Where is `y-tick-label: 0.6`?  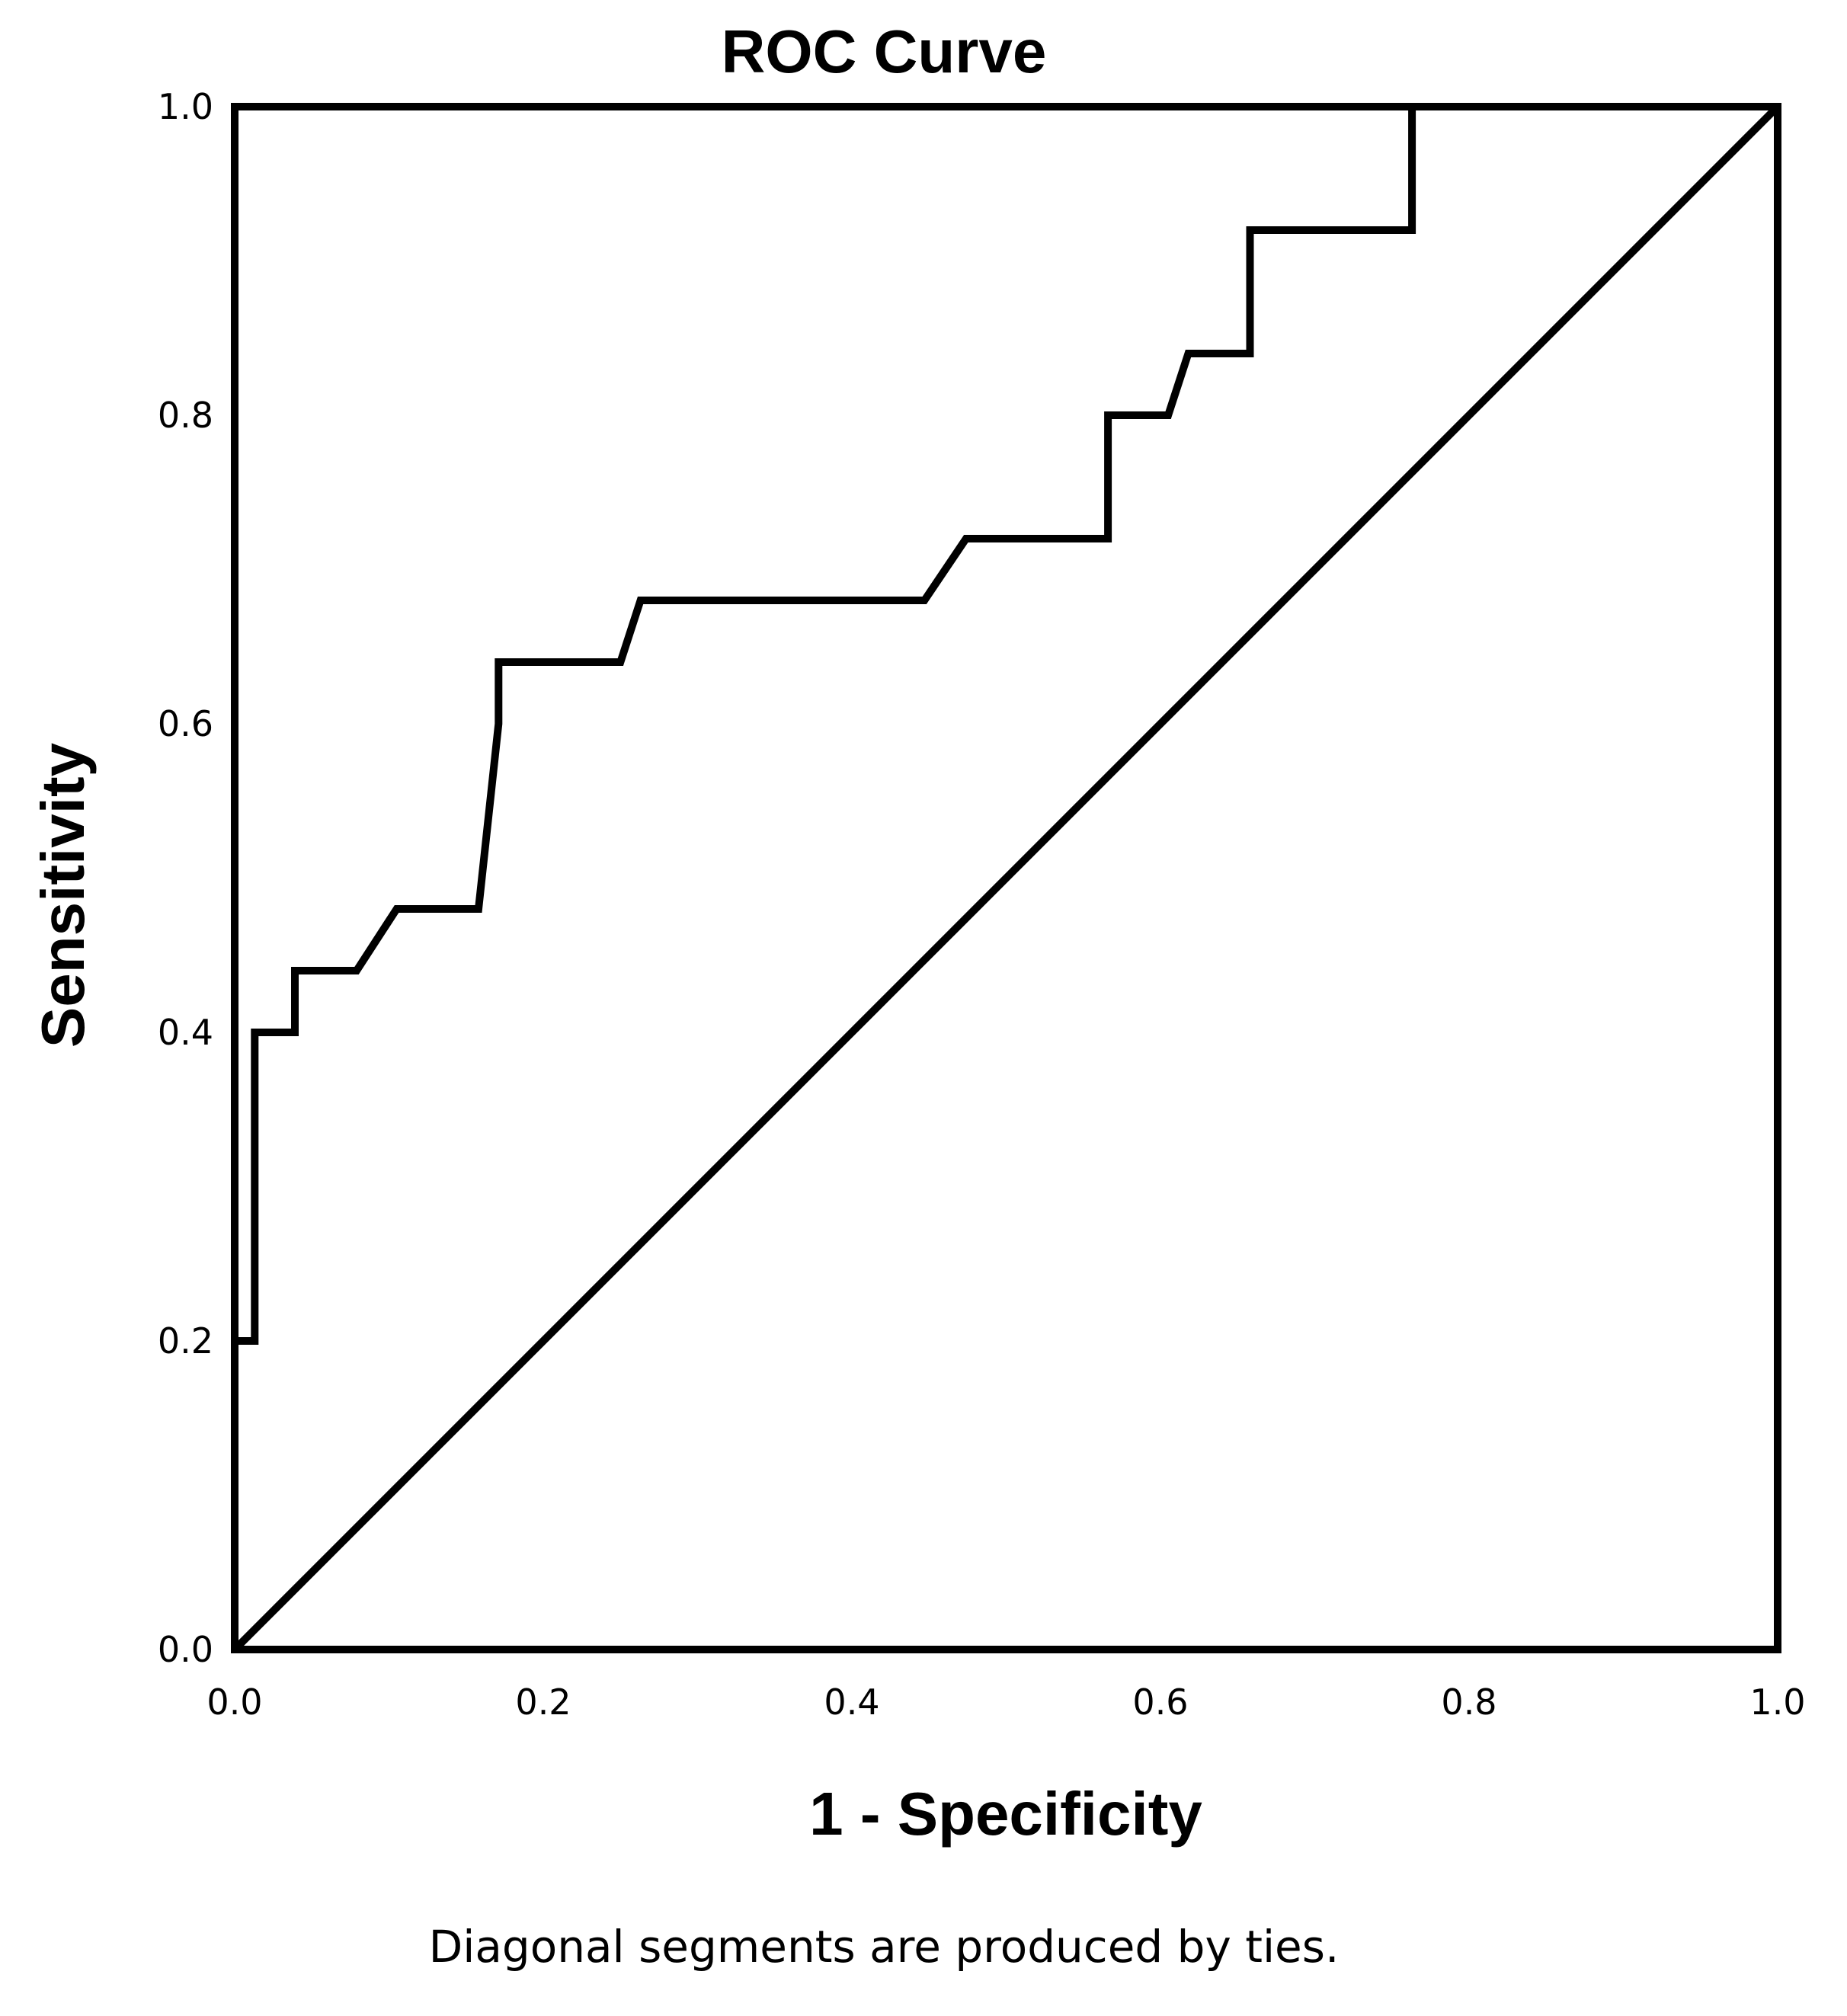
y-tick-label: 0.6 is located at coordinates (185, 723).